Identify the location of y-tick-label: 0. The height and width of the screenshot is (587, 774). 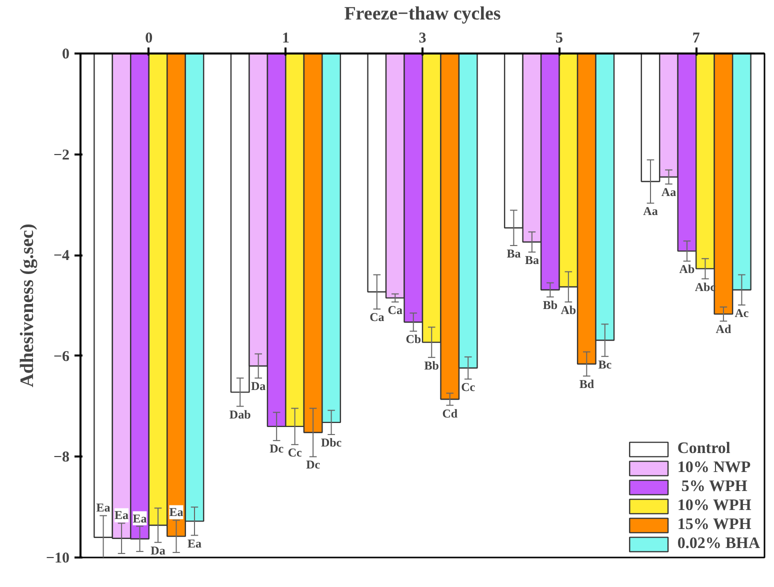
(66, 54).